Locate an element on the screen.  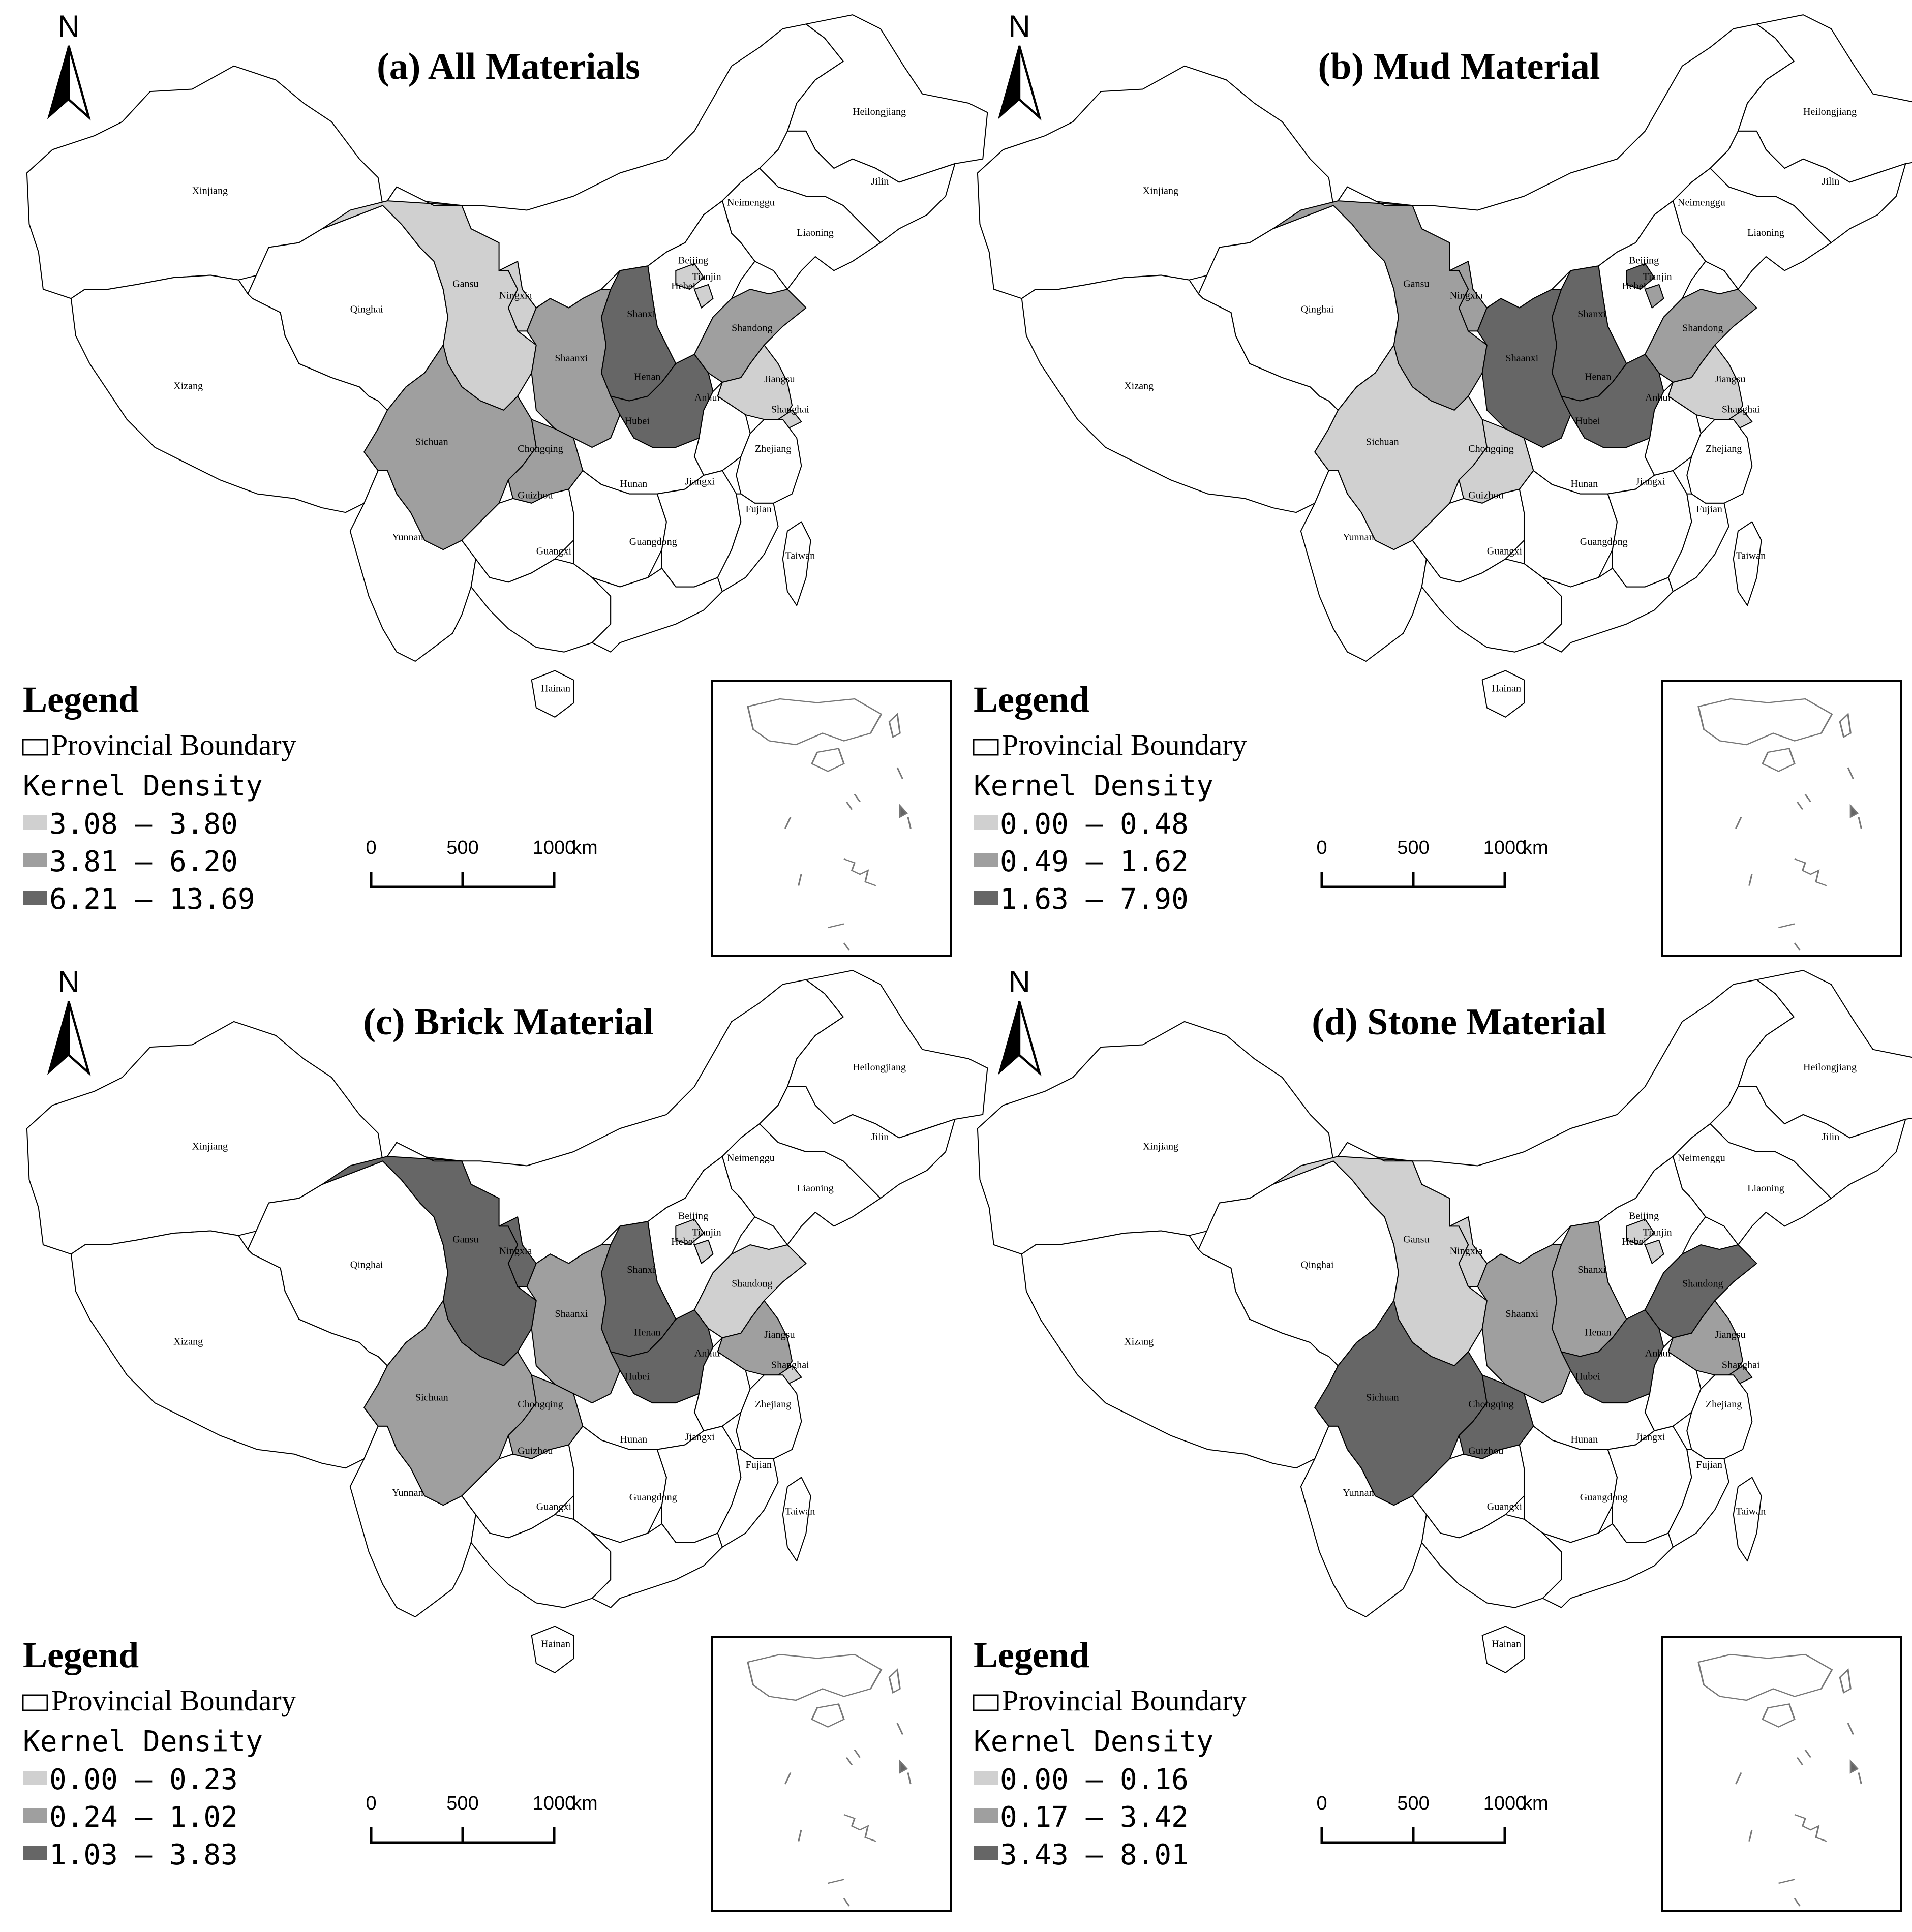
province-label: Gansu is located at coordinates (1416, 284).